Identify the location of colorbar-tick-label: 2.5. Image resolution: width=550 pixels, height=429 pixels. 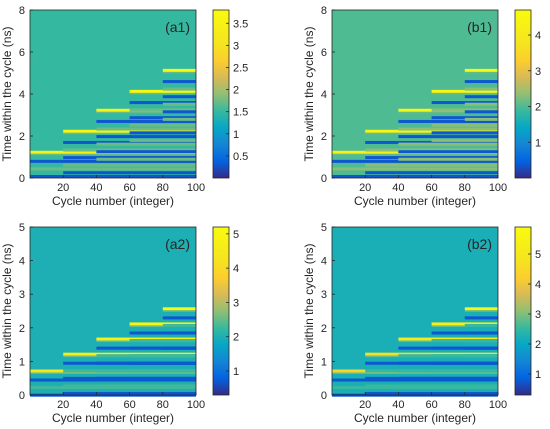
(240, 68).